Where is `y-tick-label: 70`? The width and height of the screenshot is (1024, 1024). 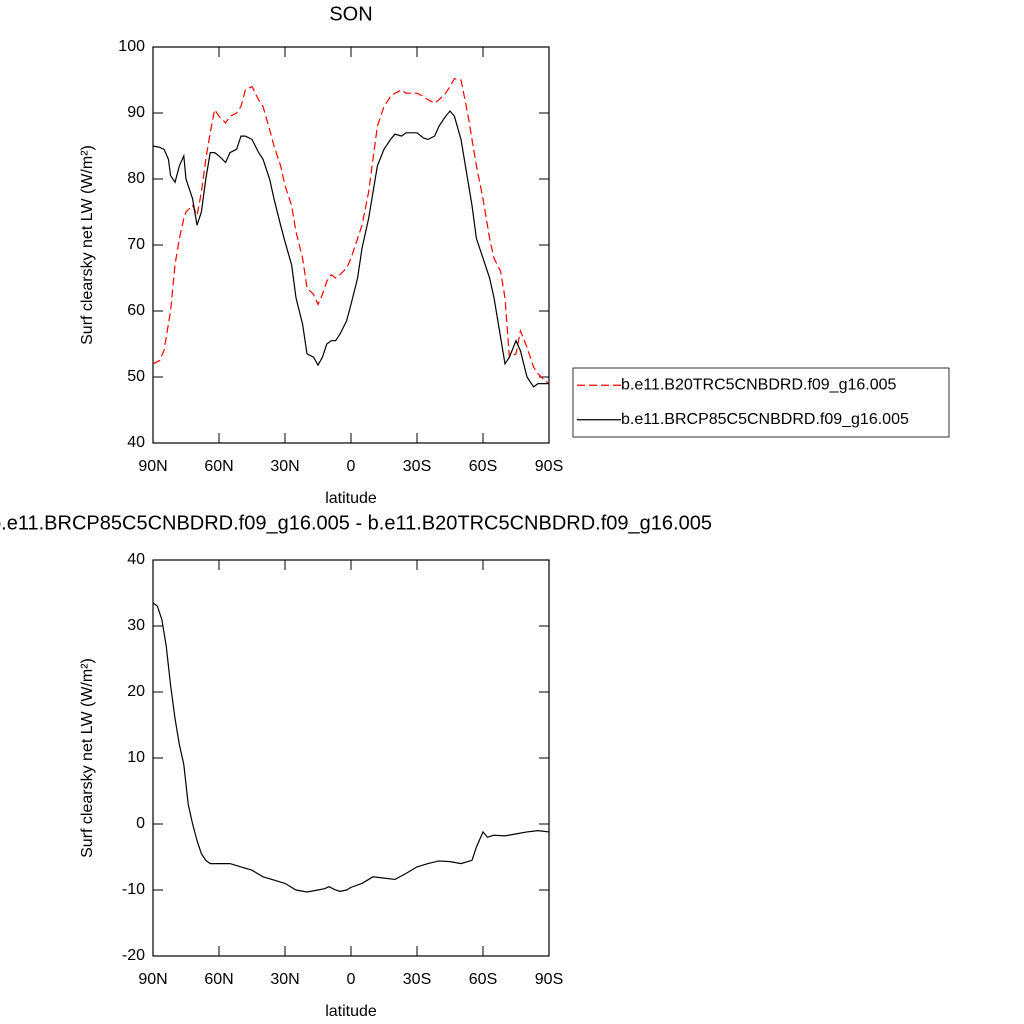 y-tick-label: 70 is located at coordinates (136, 244).